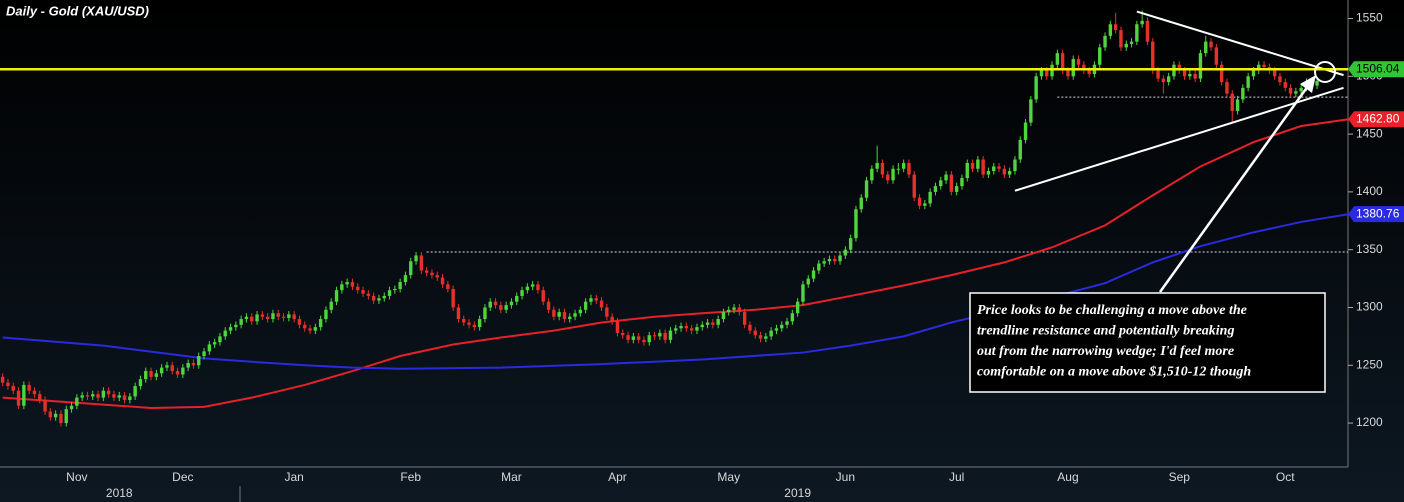  What do you see at coordinates (1378, 68) in the screenshot?
I see `price-tag-label: 1506.04` at bounding box center [1378, 68].